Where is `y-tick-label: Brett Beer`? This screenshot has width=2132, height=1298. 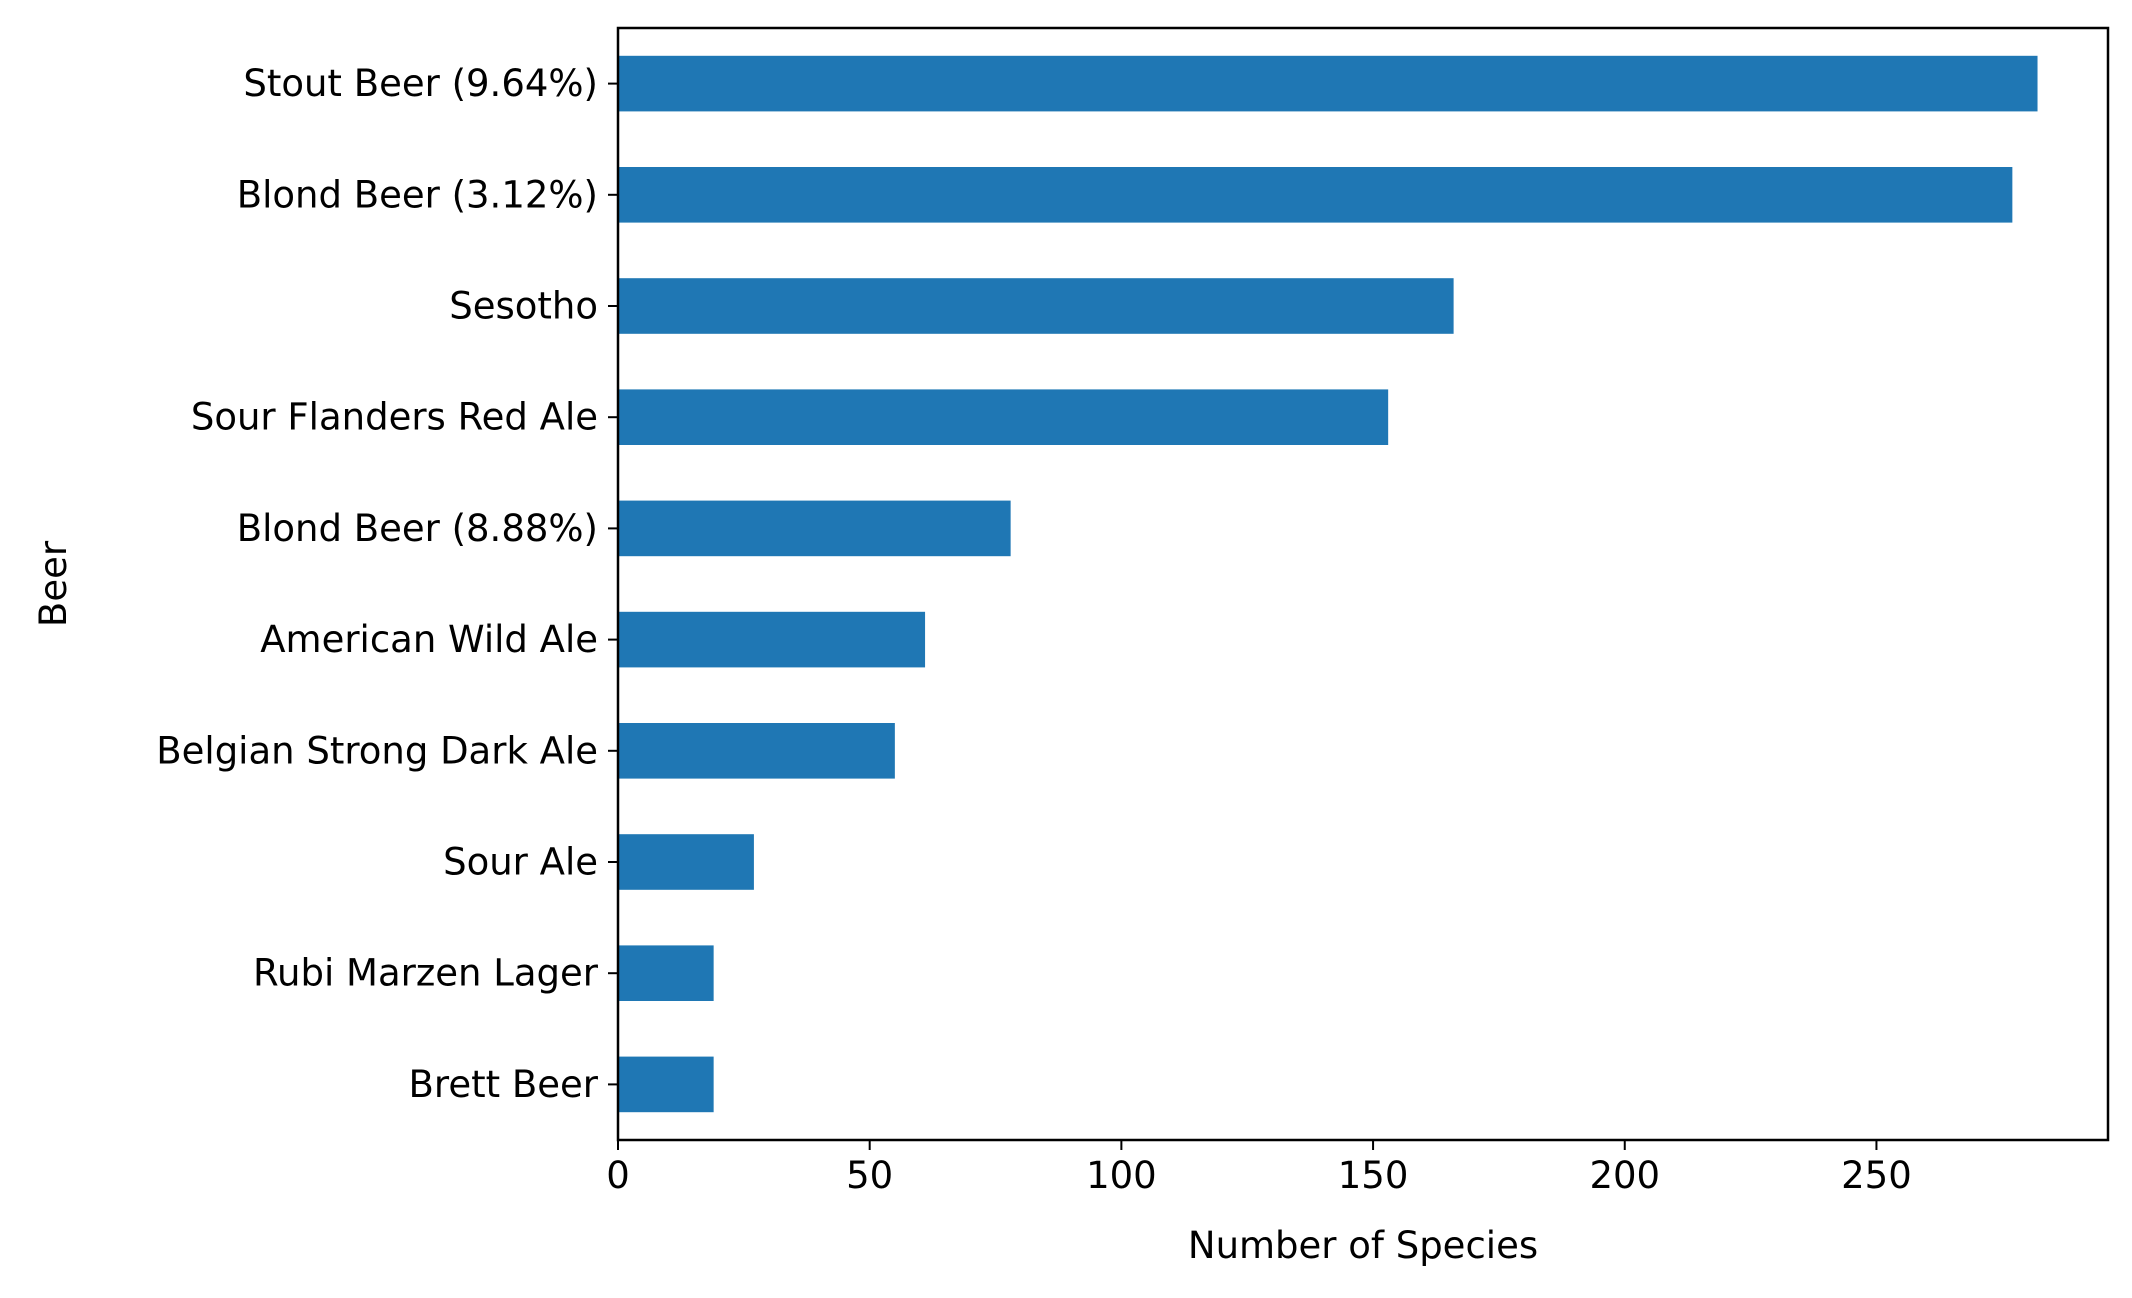 y-tick-label: Brett Beer is located at coordinates (504, 1084).